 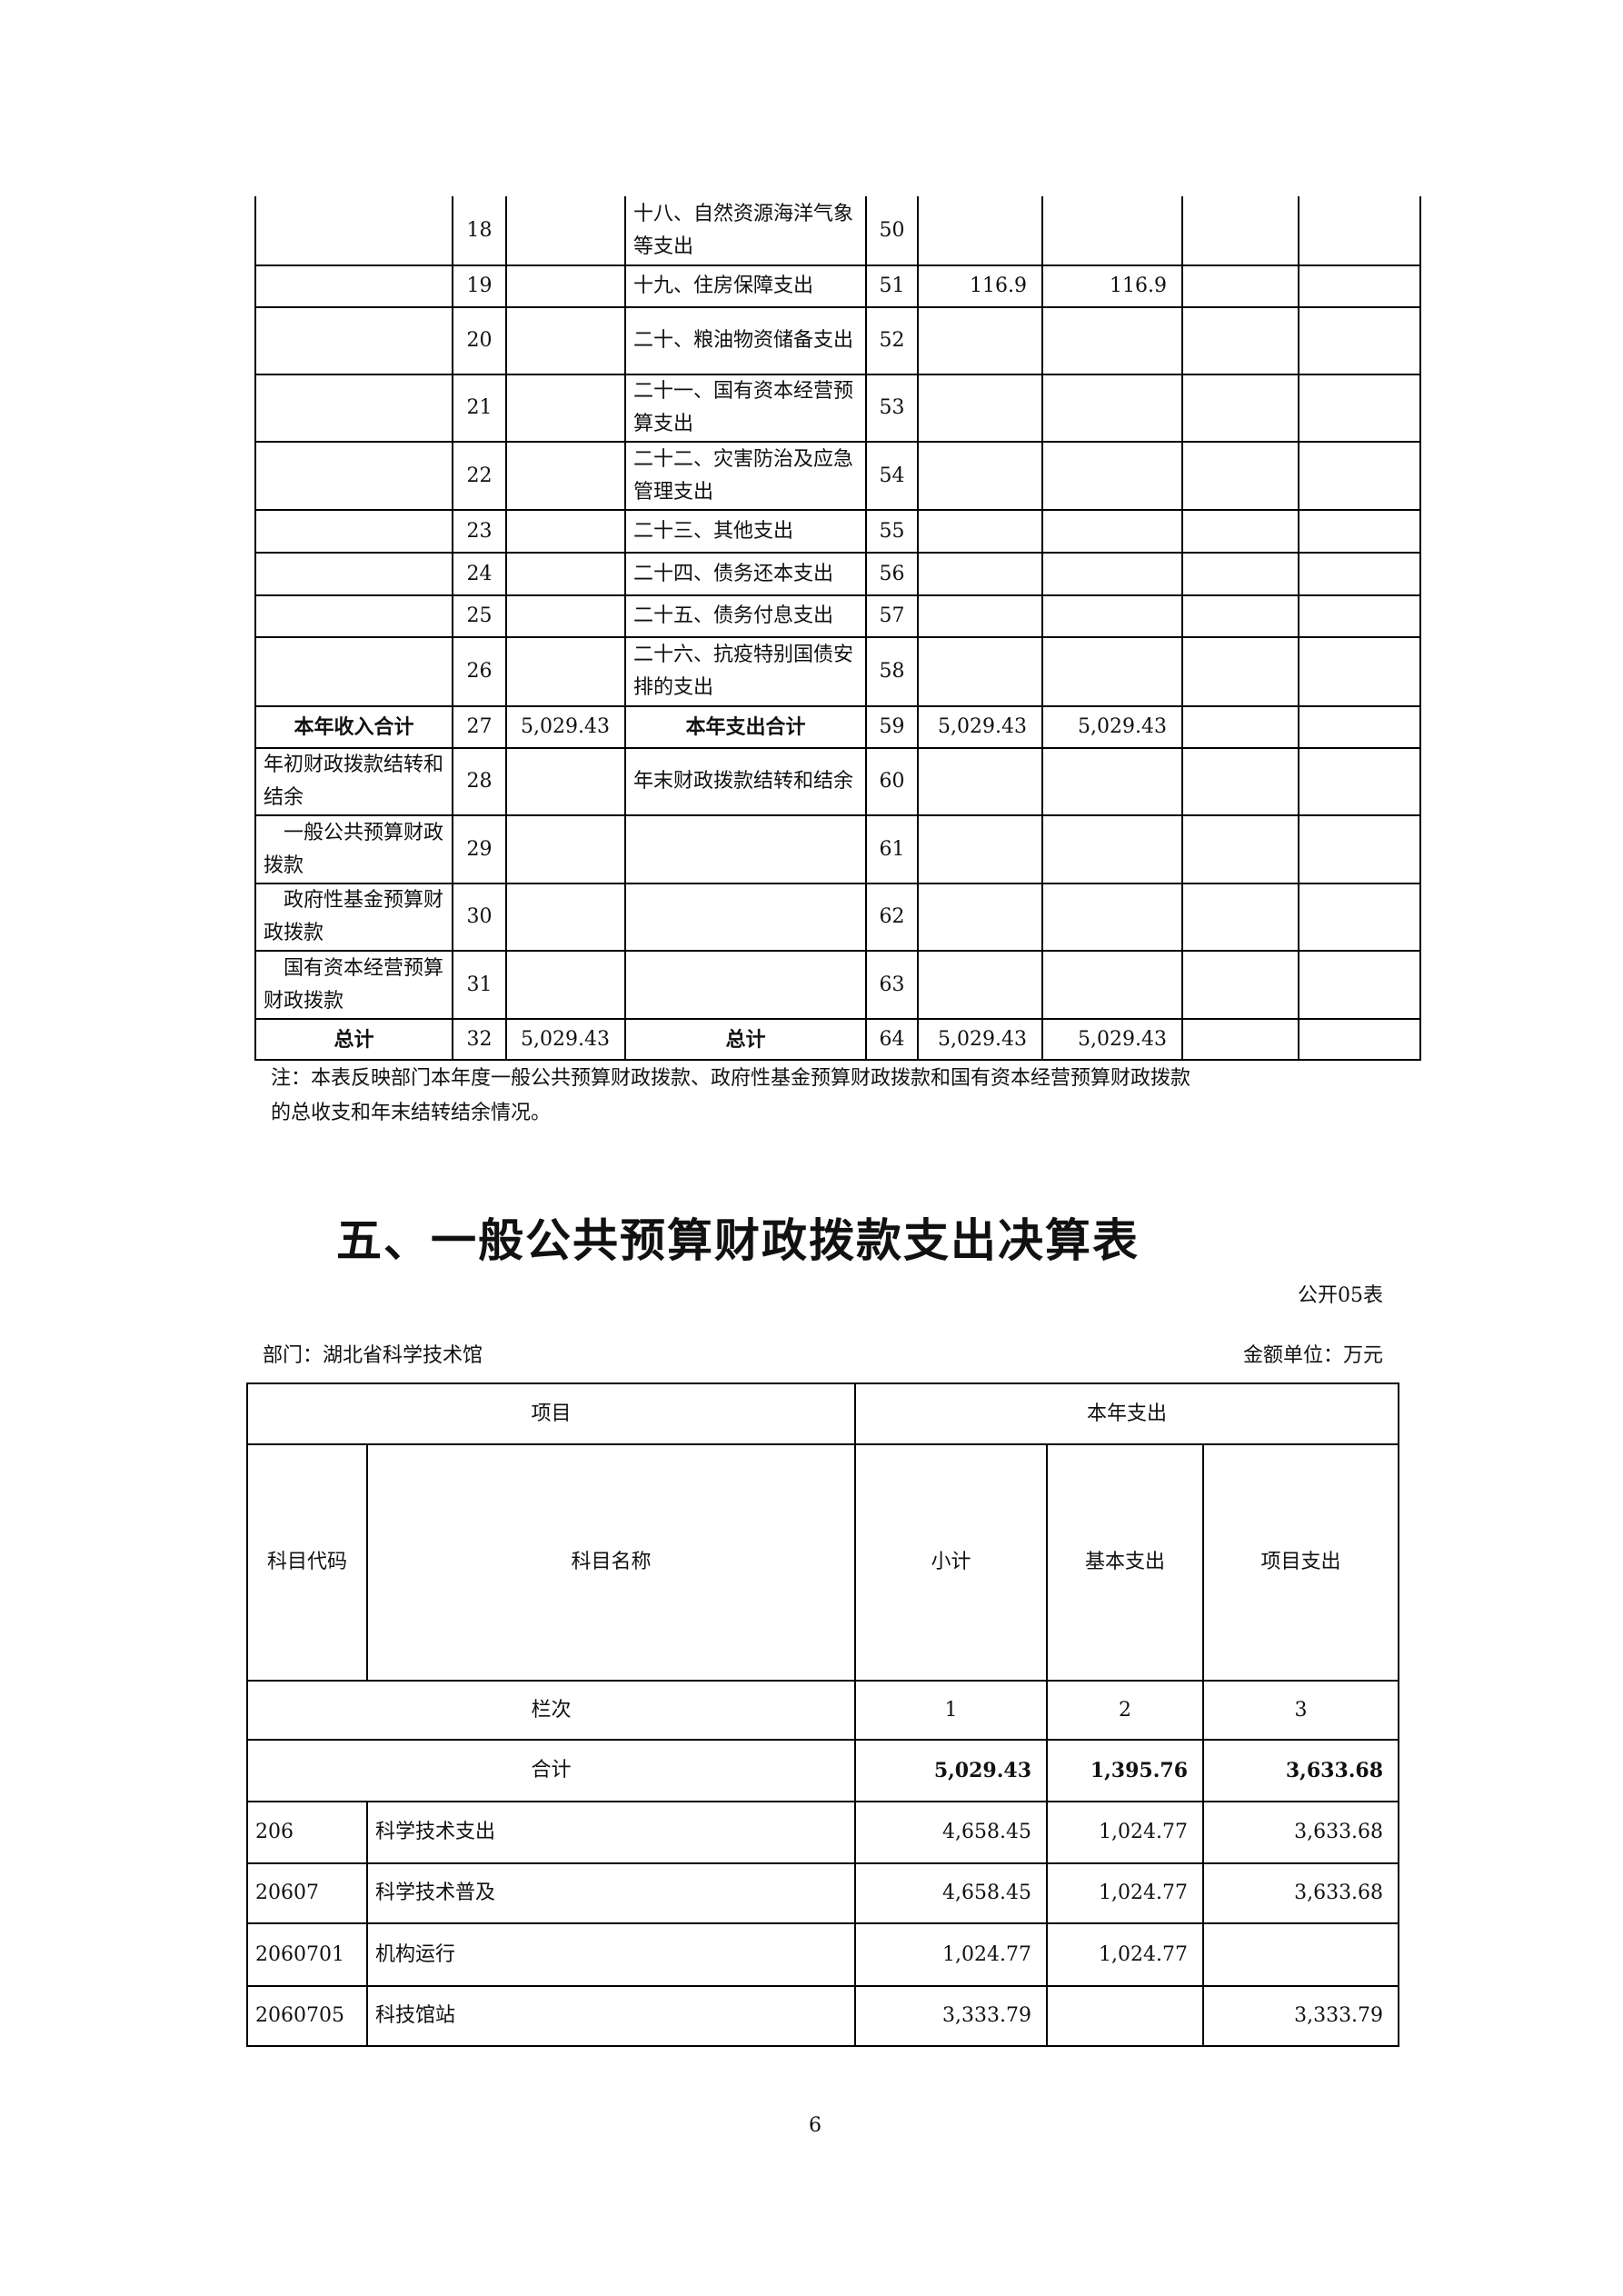 I want to click on table-cell: 十八、自然资源海洋气象等支出, so click(x=746, y=231).